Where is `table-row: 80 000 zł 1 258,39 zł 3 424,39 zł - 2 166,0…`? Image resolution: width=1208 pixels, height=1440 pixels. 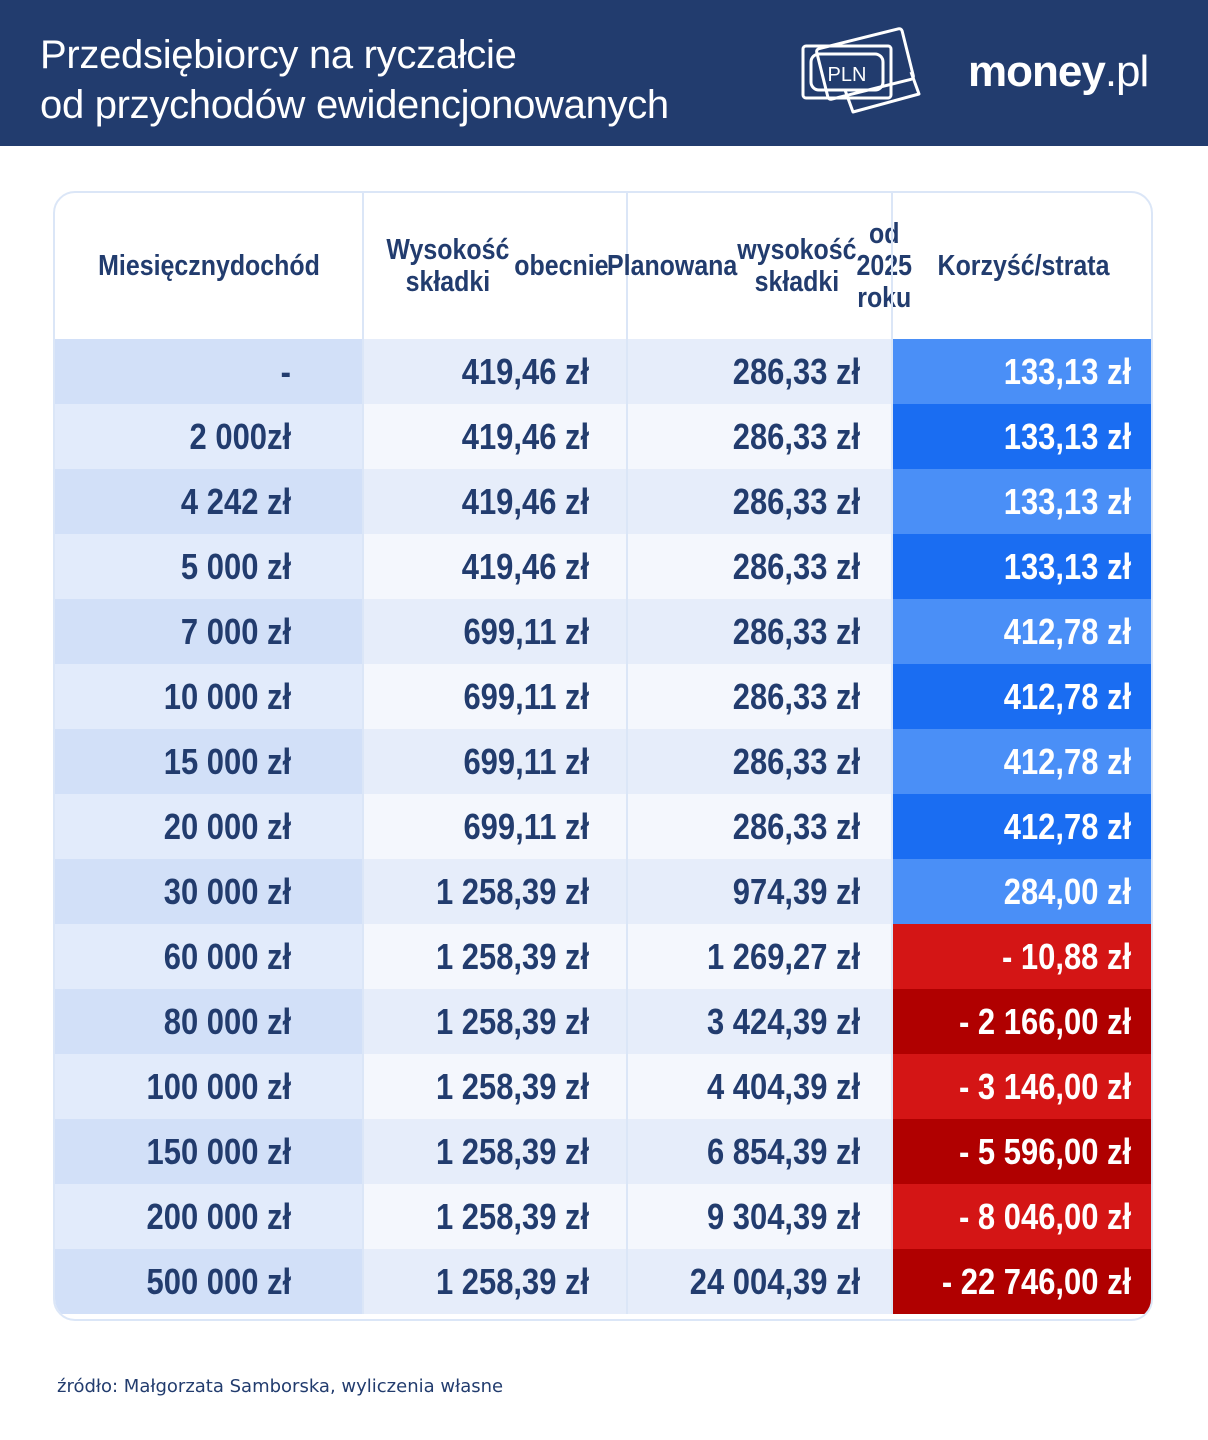 table-row: 80 000 zł 1 258,39 zł 3 424,39 zł - 2 166,0… is located at coordinates (603, 1021).